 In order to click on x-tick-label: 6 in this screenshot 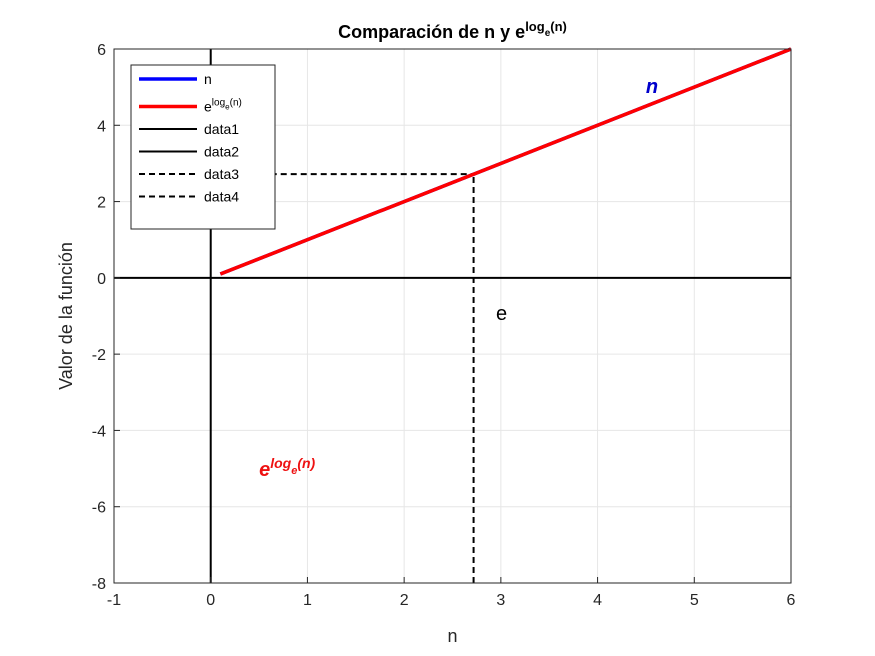, I will do `click(791, 600)`.